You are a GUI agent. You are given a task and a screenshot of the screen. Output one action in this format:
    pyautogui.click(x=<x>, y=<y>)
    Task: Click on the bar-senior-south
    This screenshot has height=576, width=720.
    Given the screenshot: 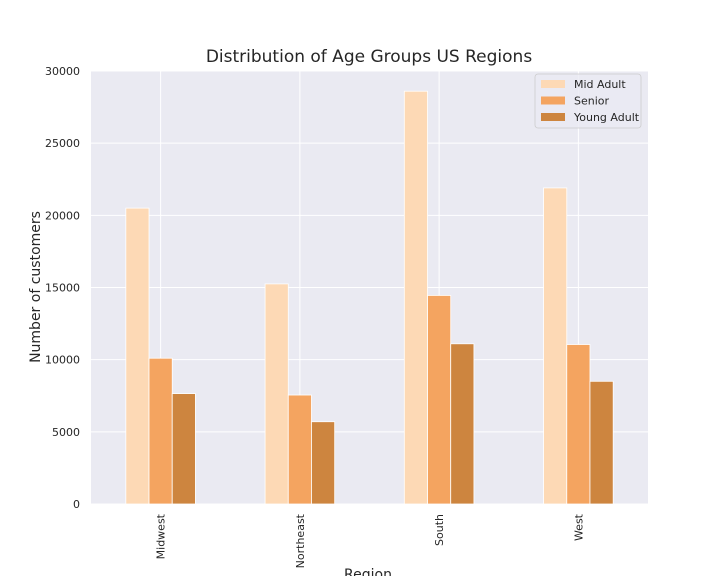 What is the action you would take?
    pyautogui.click(x=439, y=400)
    